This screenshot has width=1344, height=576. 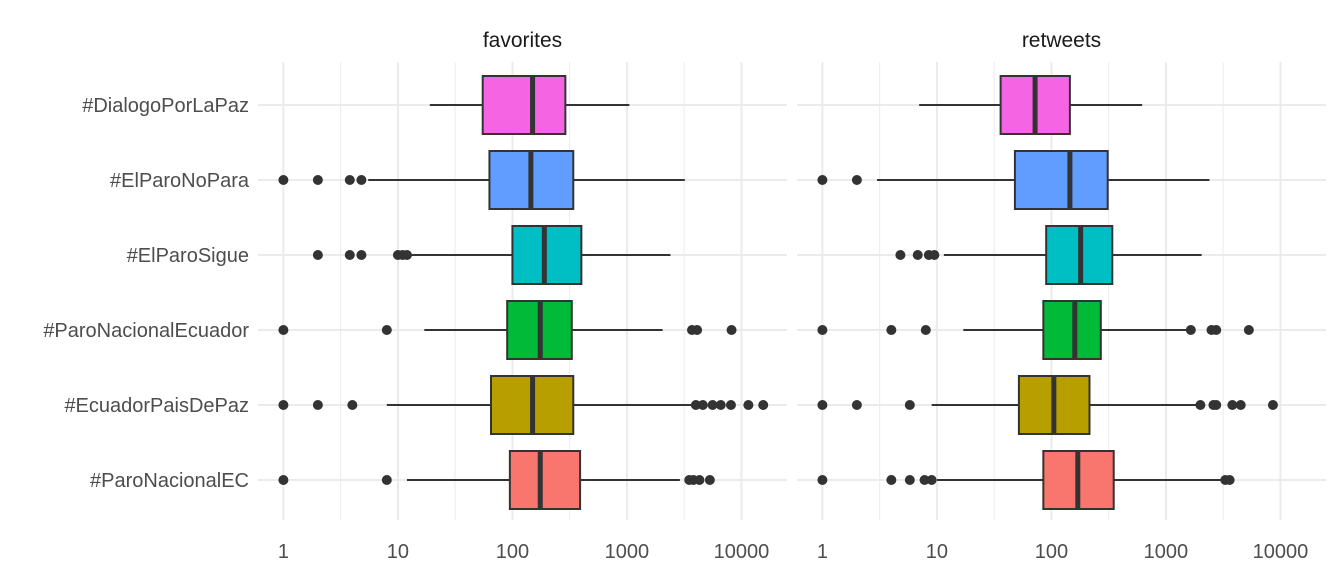 I want to click on y-category-label: #DialogoPorLaPaz, so click(x=165, y=106).